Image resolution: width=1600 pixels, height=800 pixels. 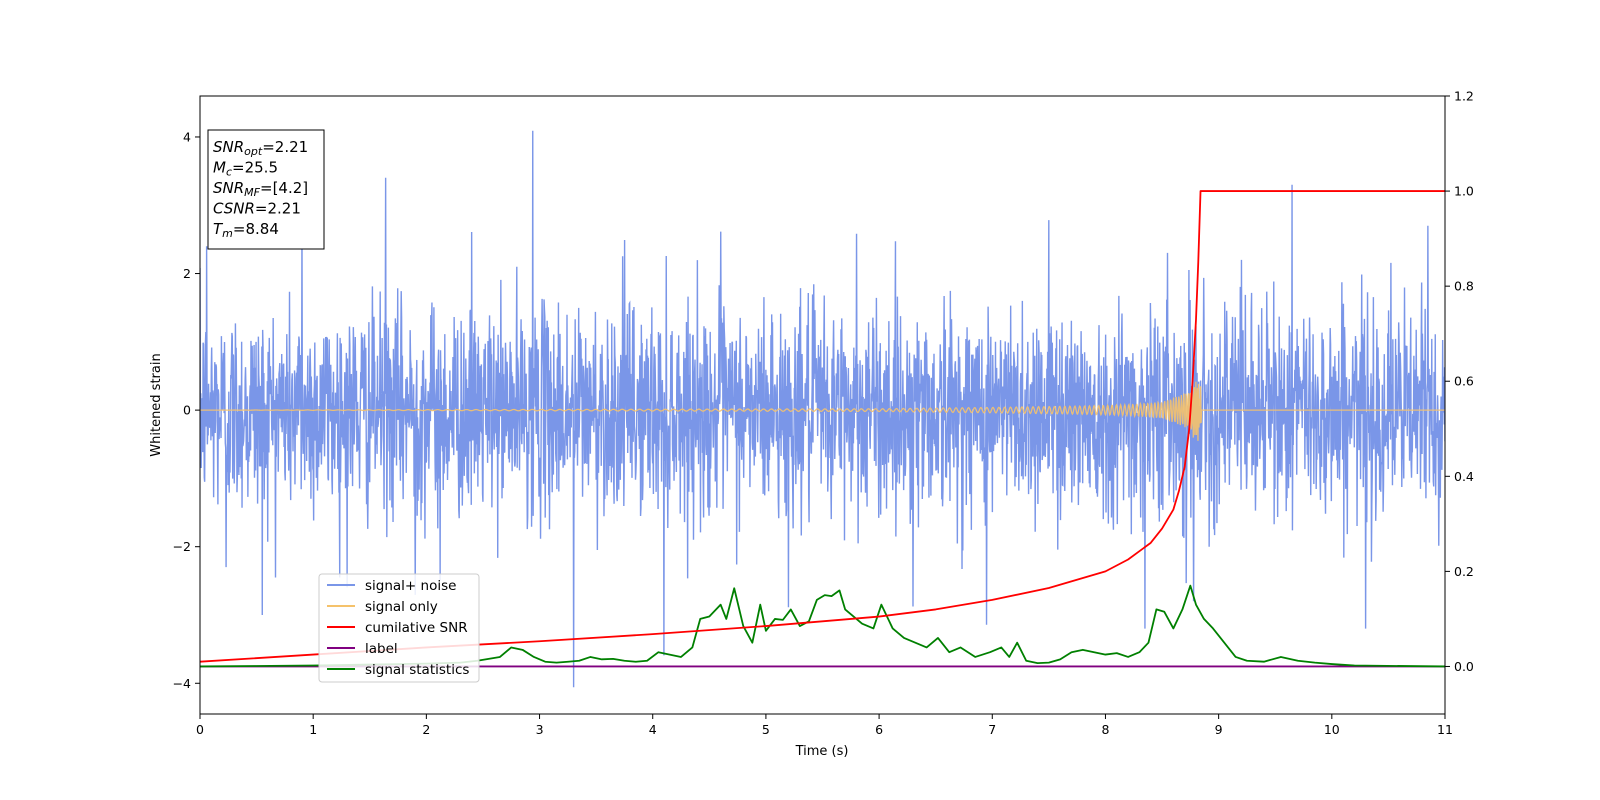 I want to click on x-tick-label-9: 9, so click(x=1219, y=729).